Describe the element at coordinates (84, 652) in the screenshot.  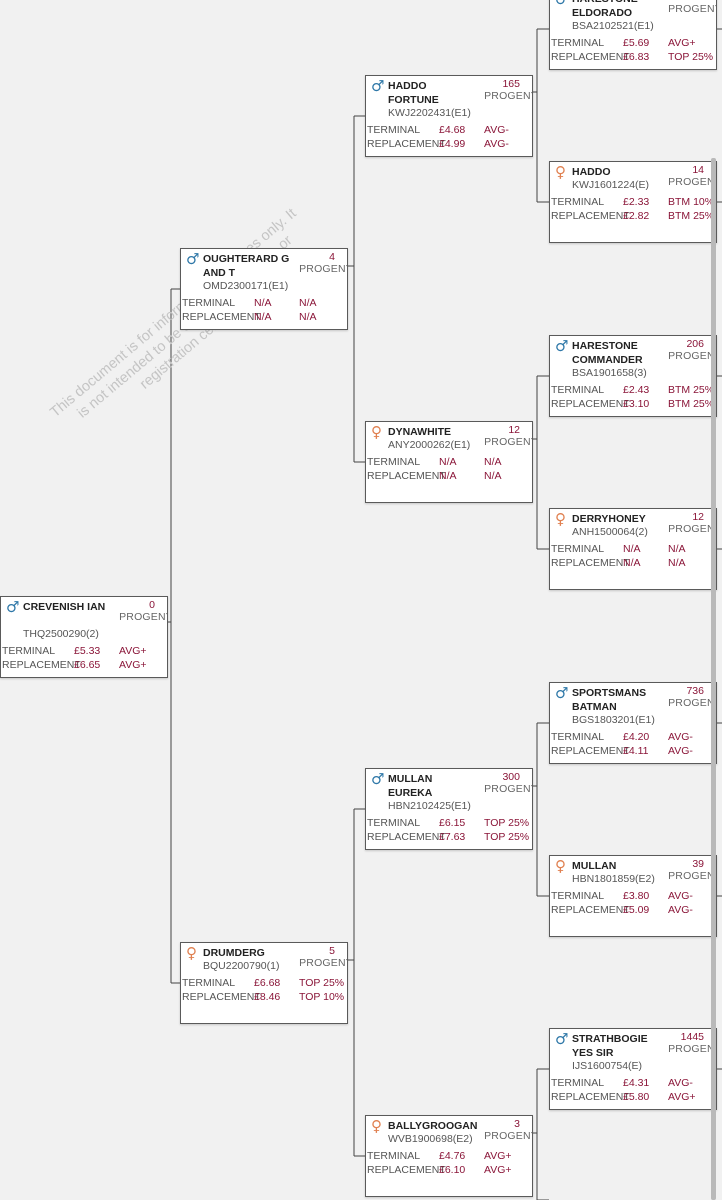
I see `terminal-index-row: TERMINAL £5.33 AVG+` at that location.